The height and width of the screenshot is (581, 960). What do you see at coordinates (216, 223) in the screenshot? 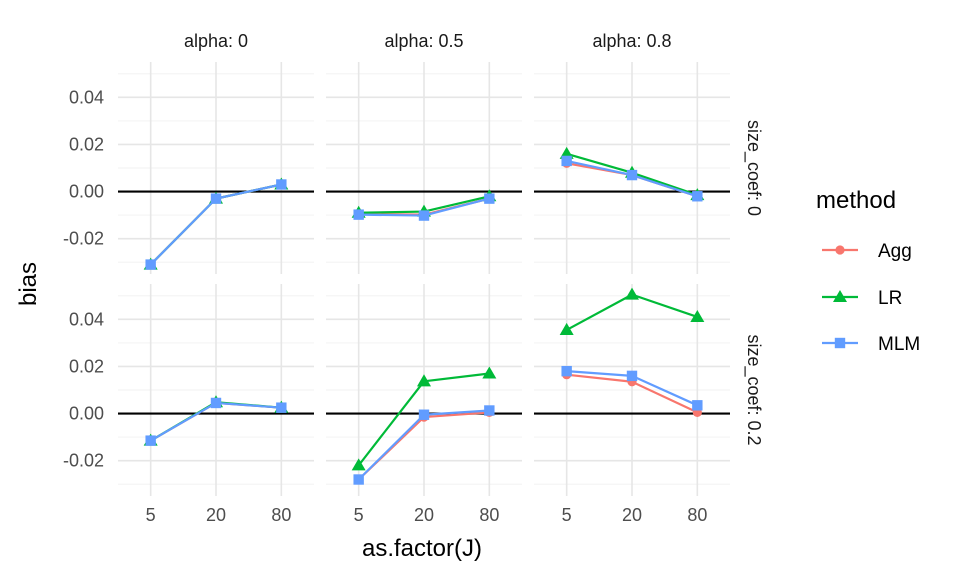
I see `panel-r0-c0` at bounding box center [216, 223].